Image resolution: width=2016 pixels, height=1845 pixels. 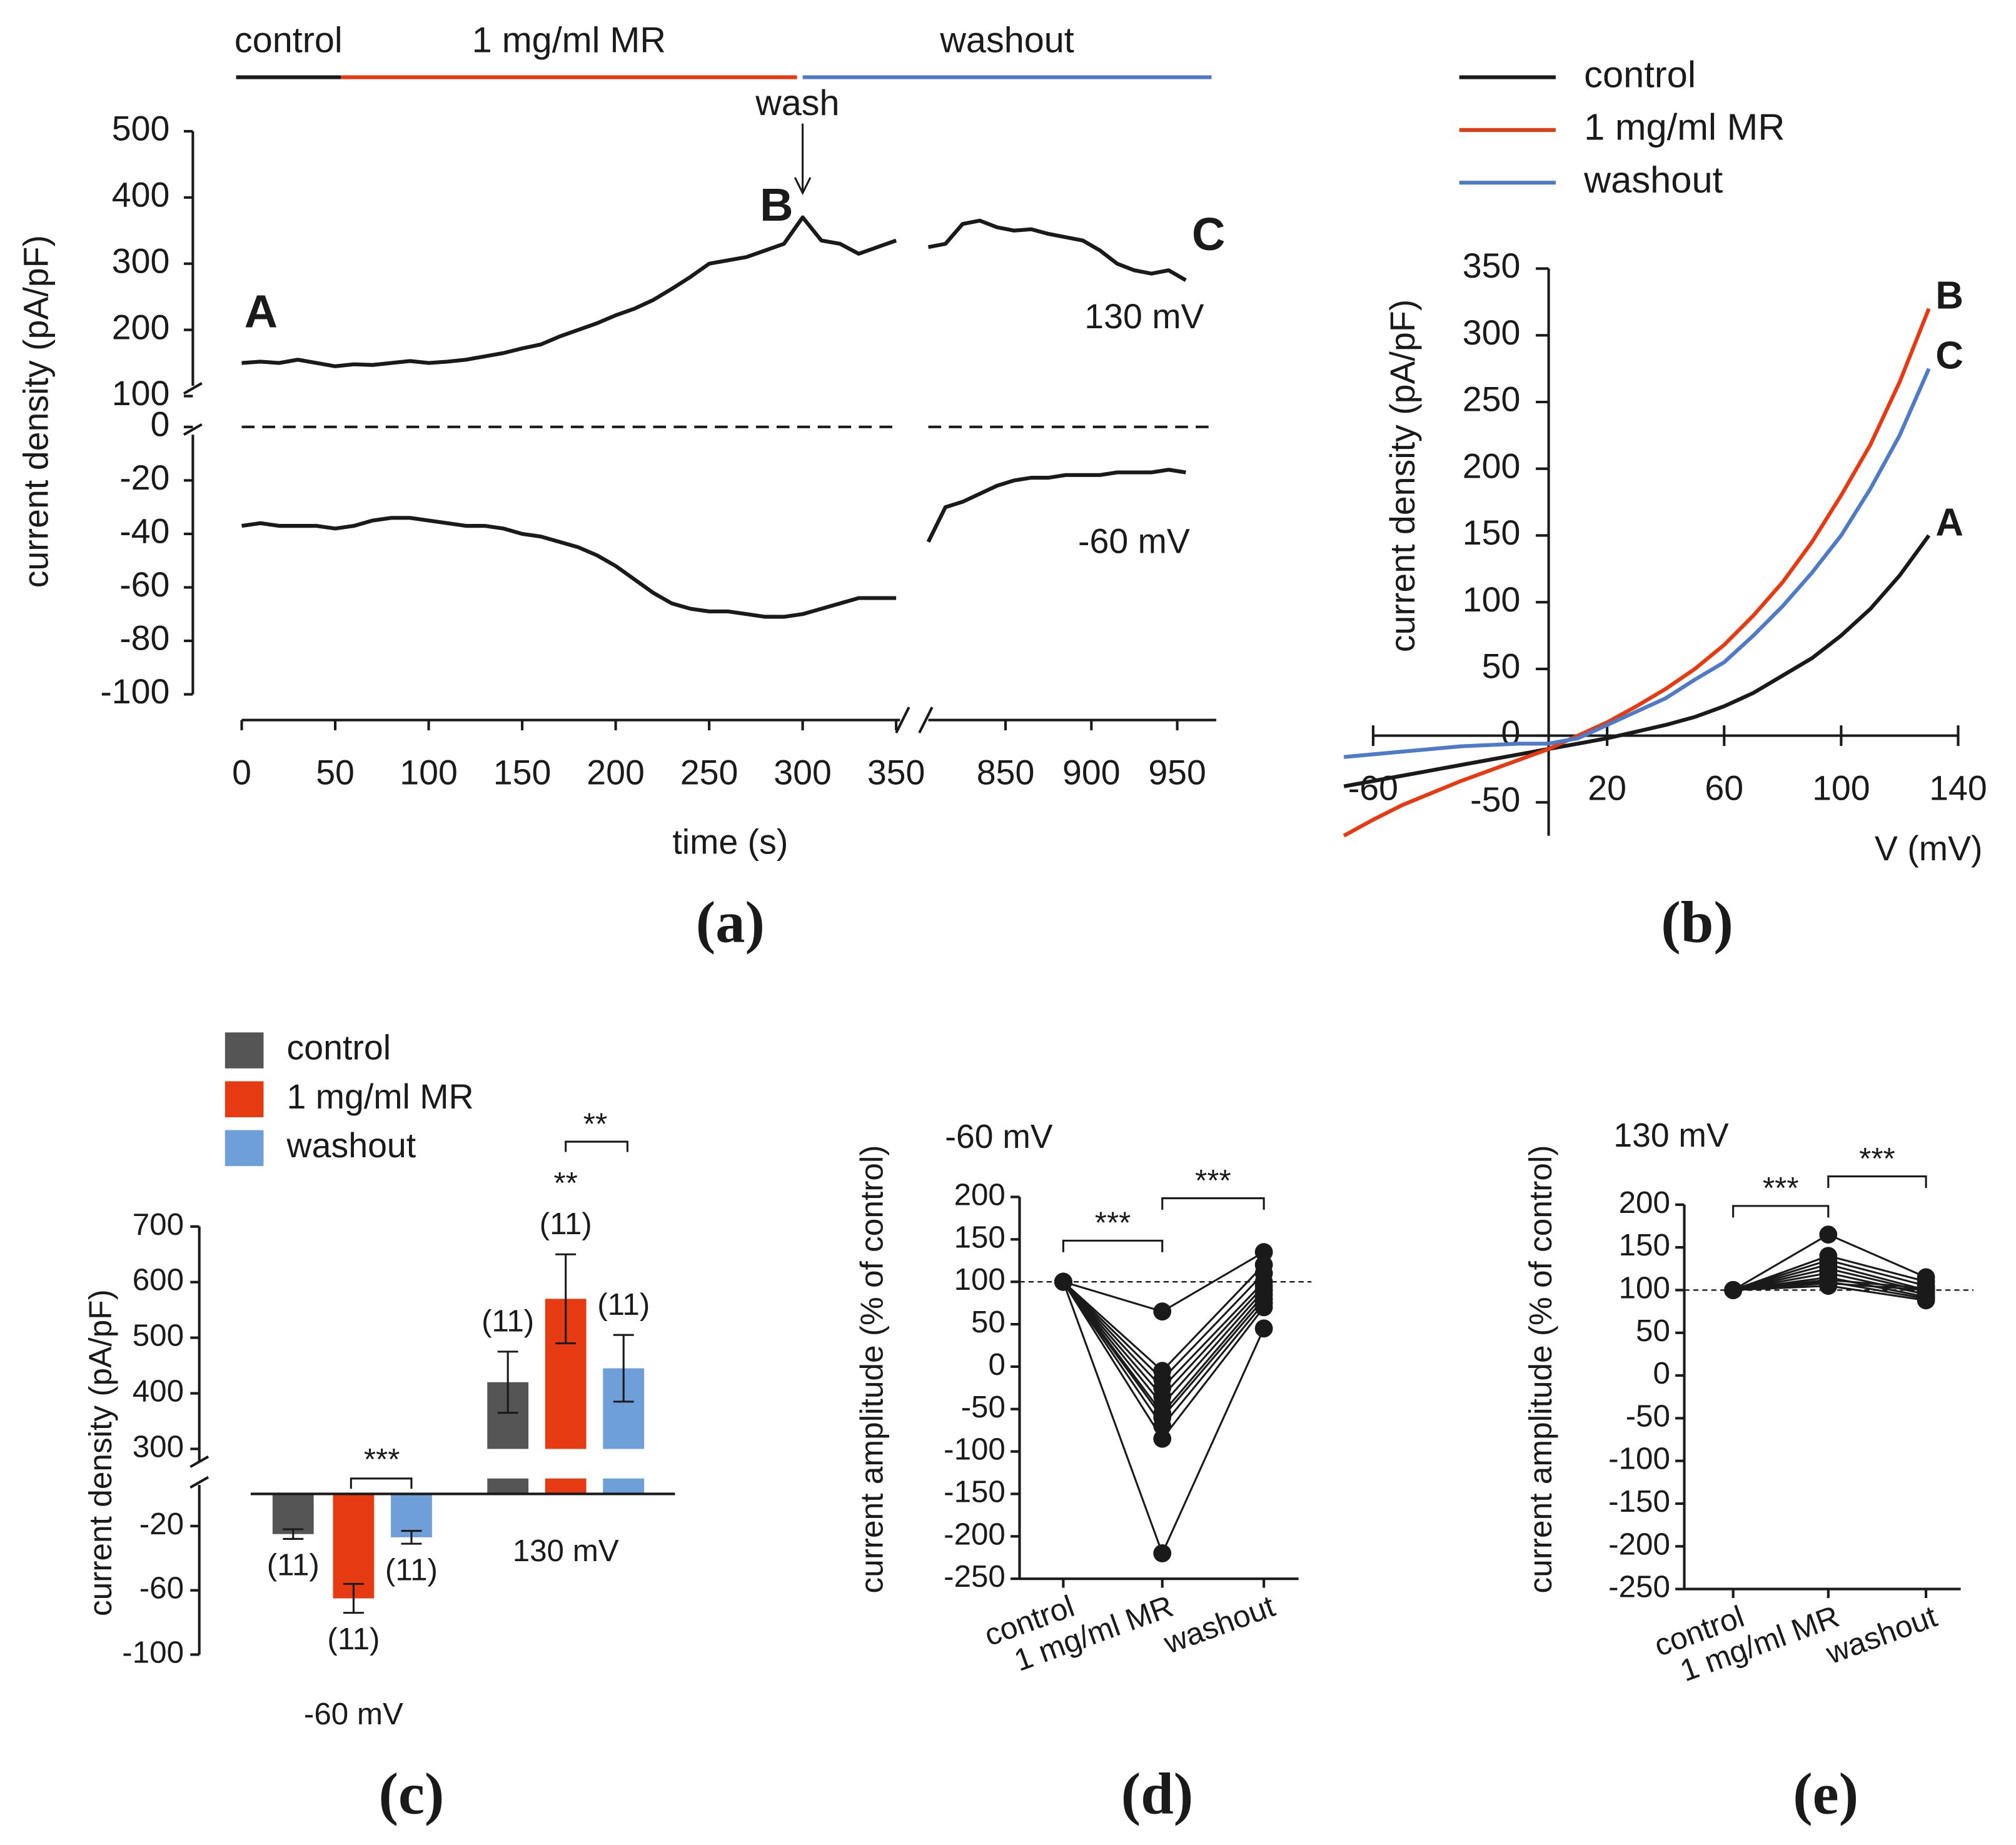 What do you see at coordinates (1697, 922) in the screenshot?
I see `panel-label: (b)` at bounding box center [1697, 922].